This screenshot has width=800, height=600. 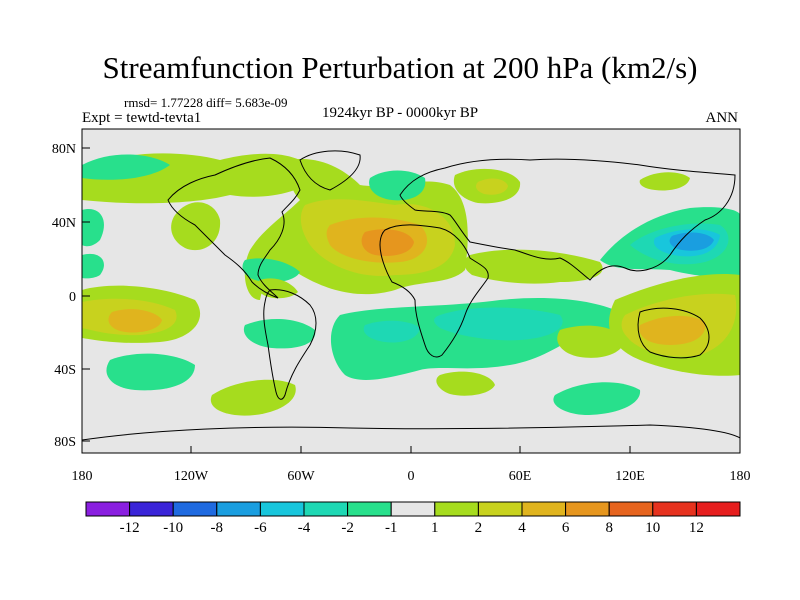 What do you see at coordinates (397, 185) in the screenshot?
I see `fill-natlantic-negative` at bounding box center [397, 185].